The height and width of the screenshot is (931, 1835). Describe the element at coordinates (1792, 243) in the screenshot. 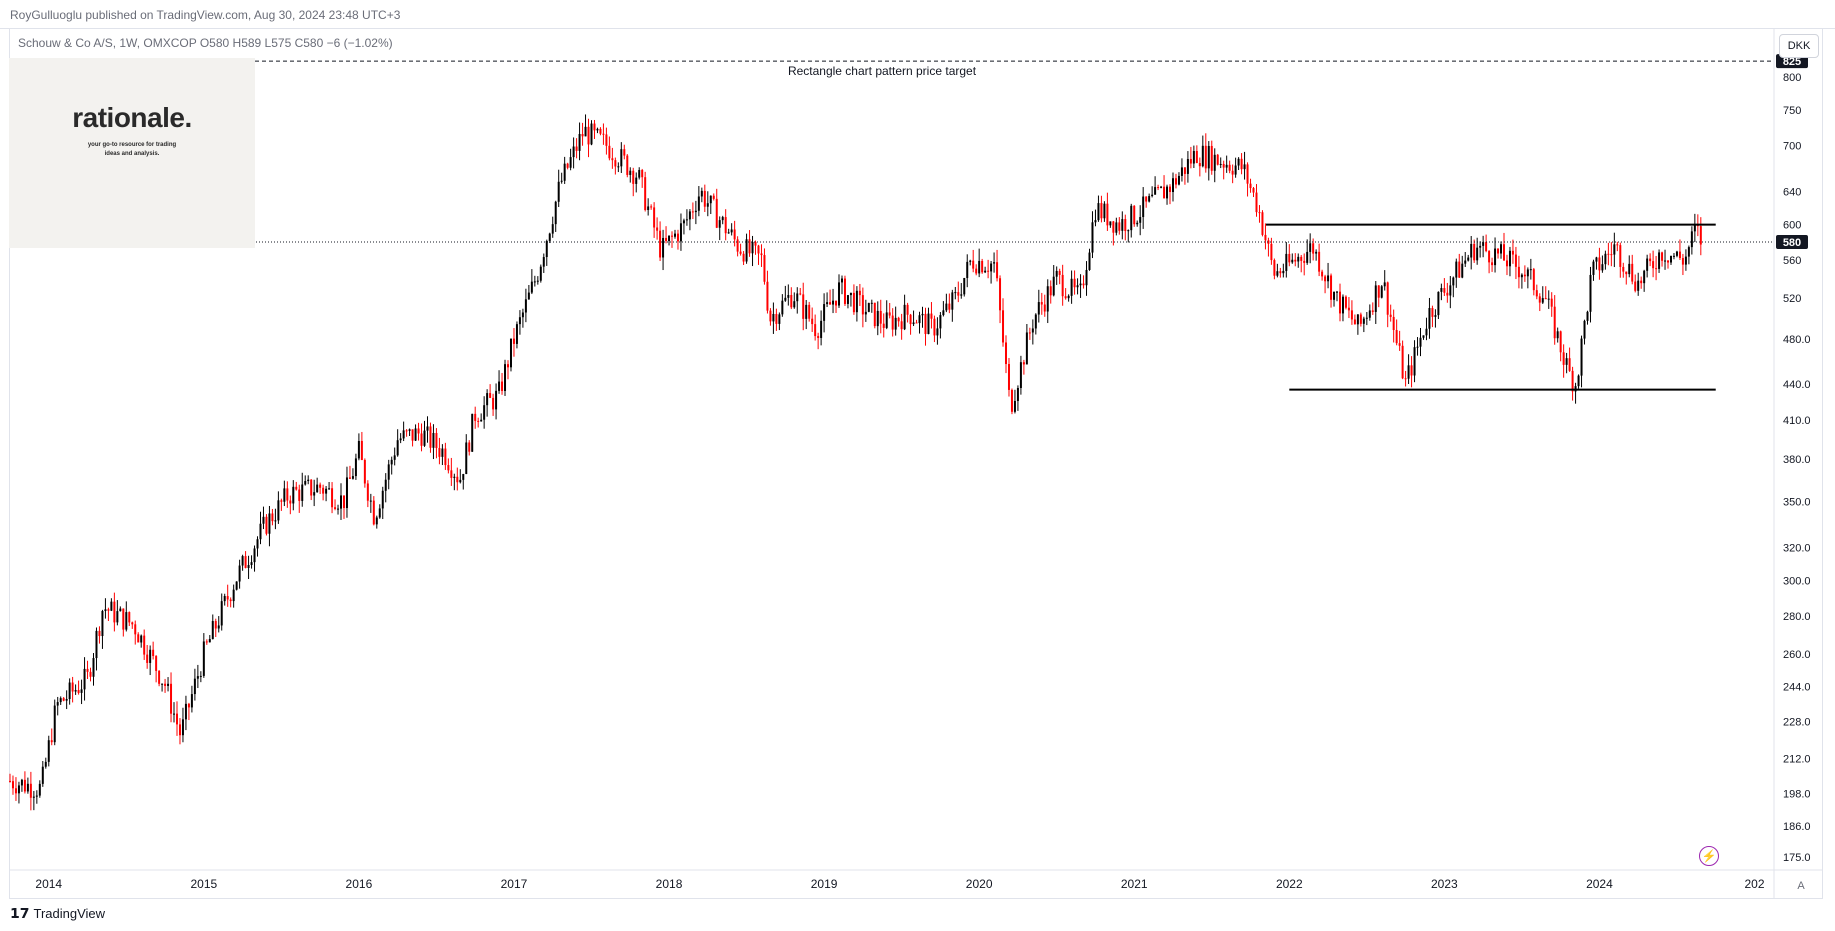

I see `last-price-label: 580` at that location.